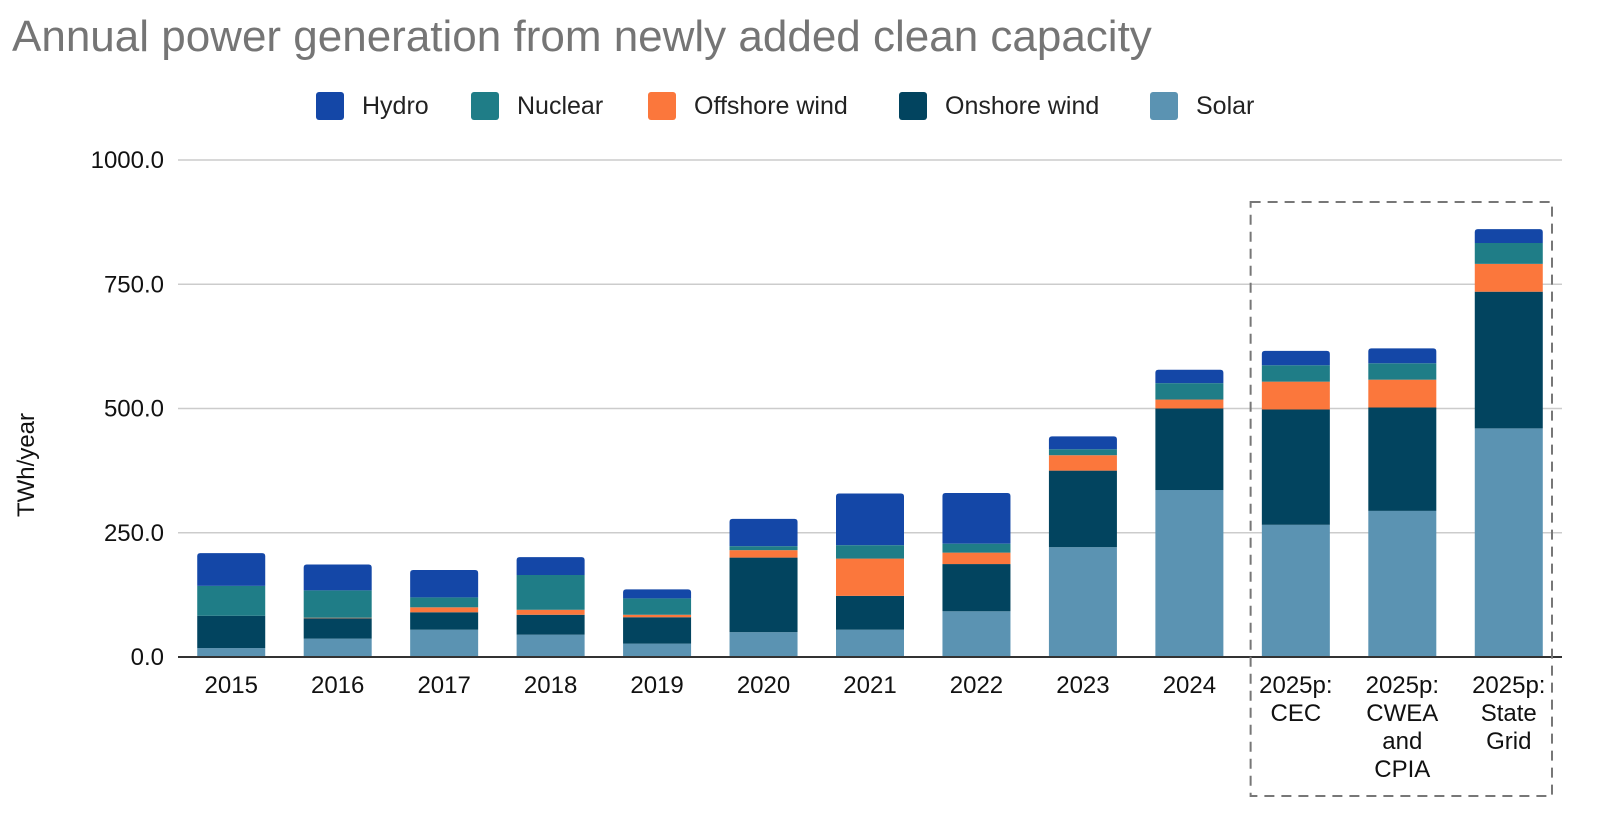 The width and height of the screenshot is (1600, 821). Describe the element at coordinates (337, 685) in the screenshot. I see `x-tick-label: 2016` at that location.